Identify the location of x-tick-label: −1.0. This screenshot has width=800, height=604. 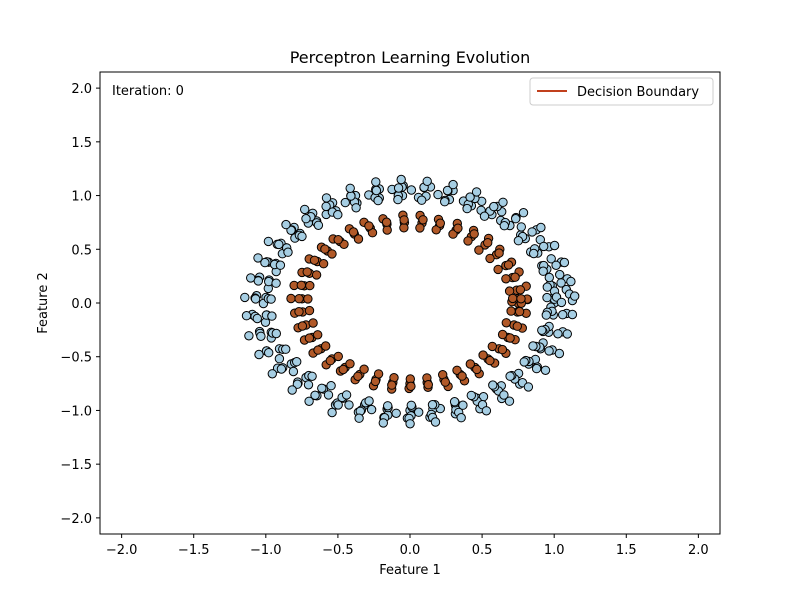
(266, 550).